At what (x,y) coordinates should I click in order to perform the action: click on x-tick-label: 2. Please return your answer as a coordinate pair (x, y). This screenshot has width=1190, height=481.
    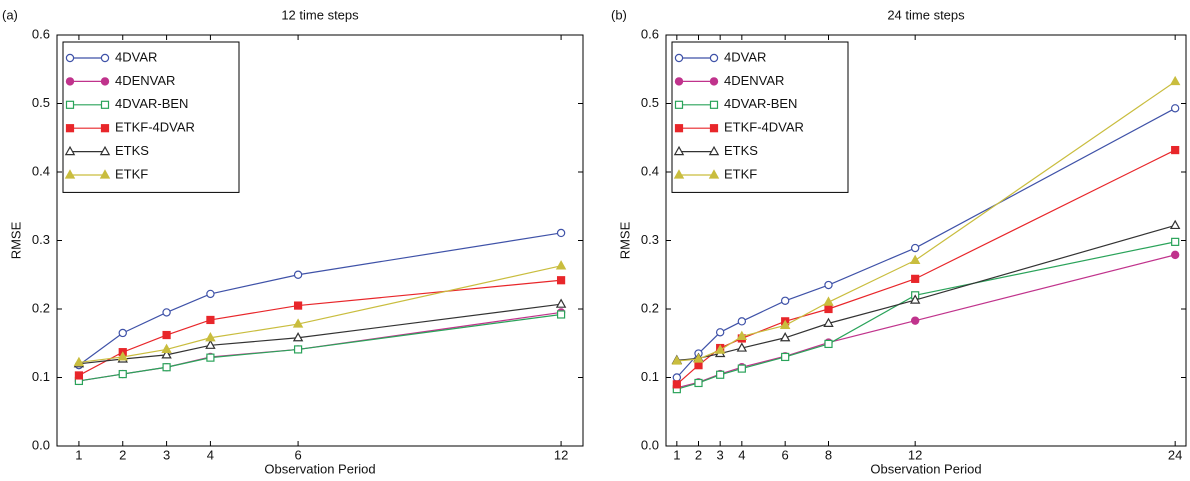
    Looking at the image, I should click on (122, 454).